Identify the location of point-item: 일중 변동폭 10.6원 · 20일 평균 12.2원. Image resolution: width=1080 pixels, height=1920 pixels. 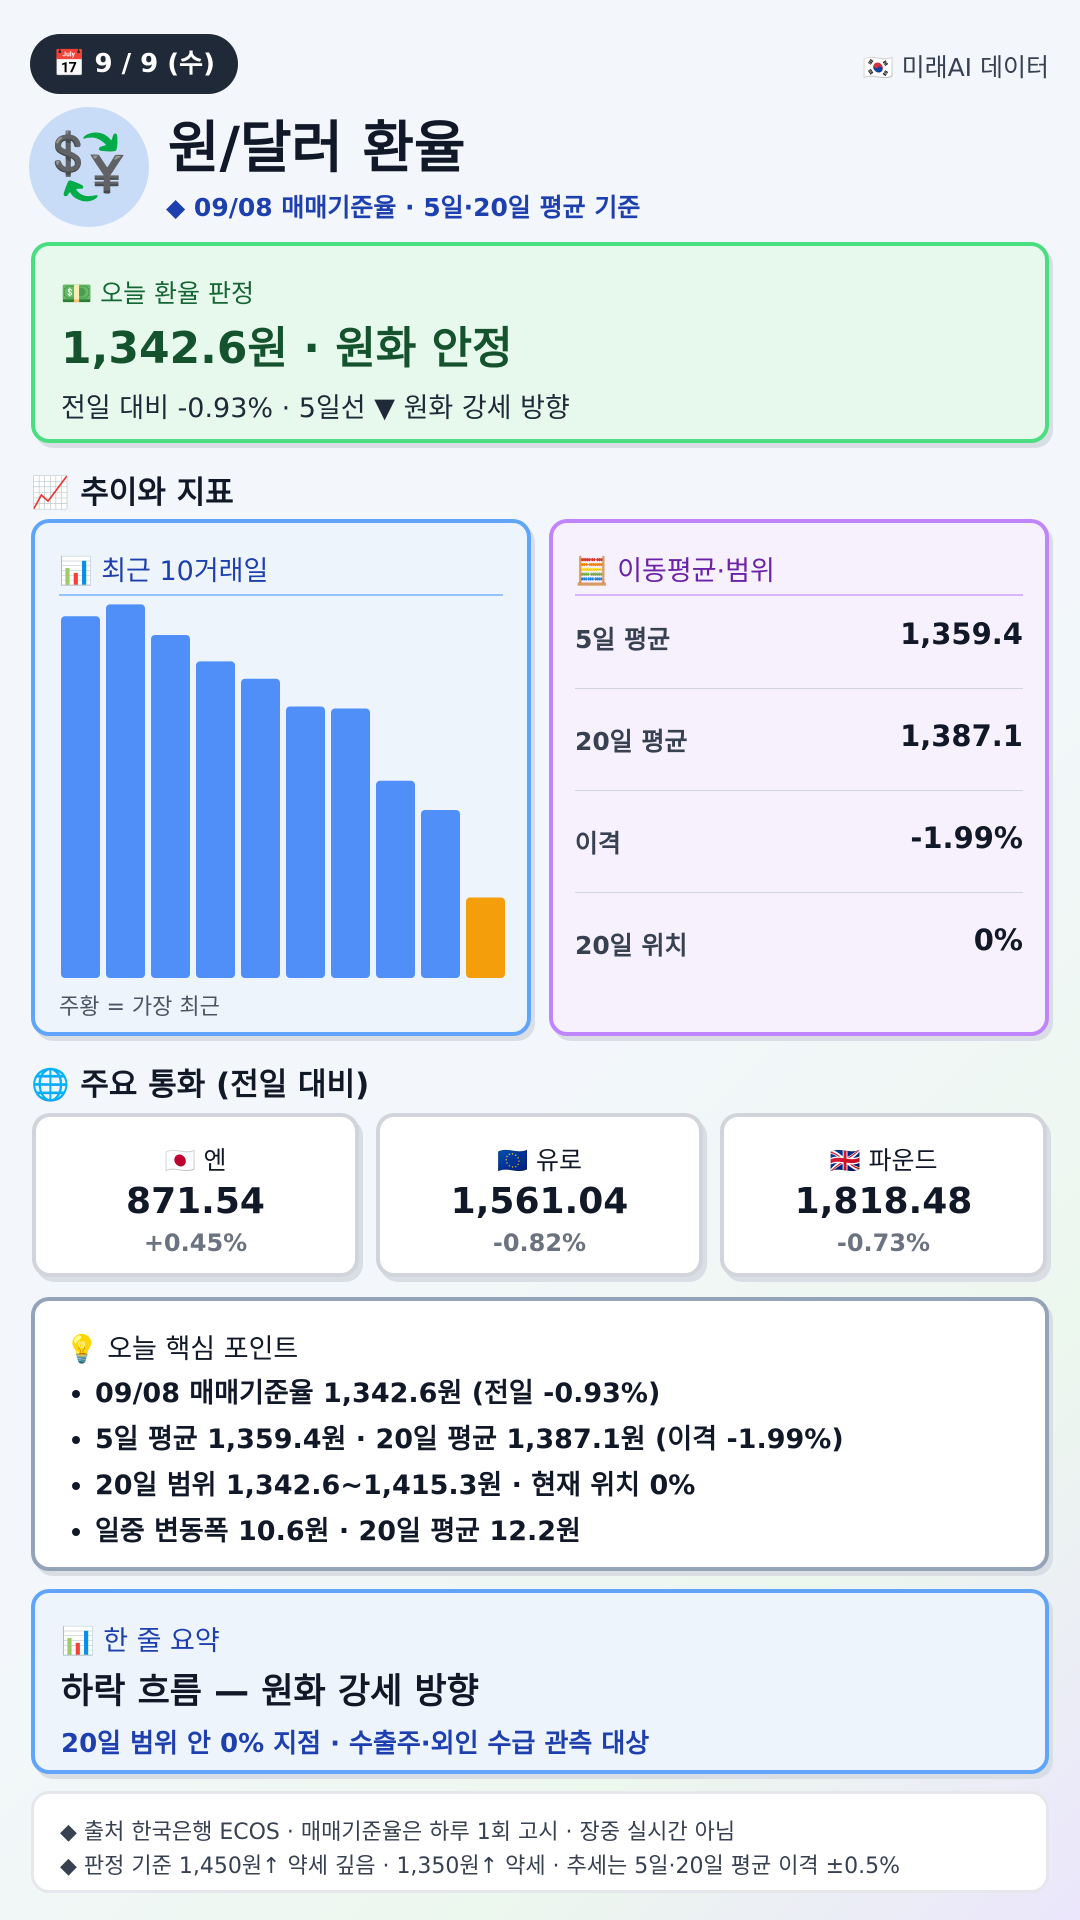
(469, 1532).